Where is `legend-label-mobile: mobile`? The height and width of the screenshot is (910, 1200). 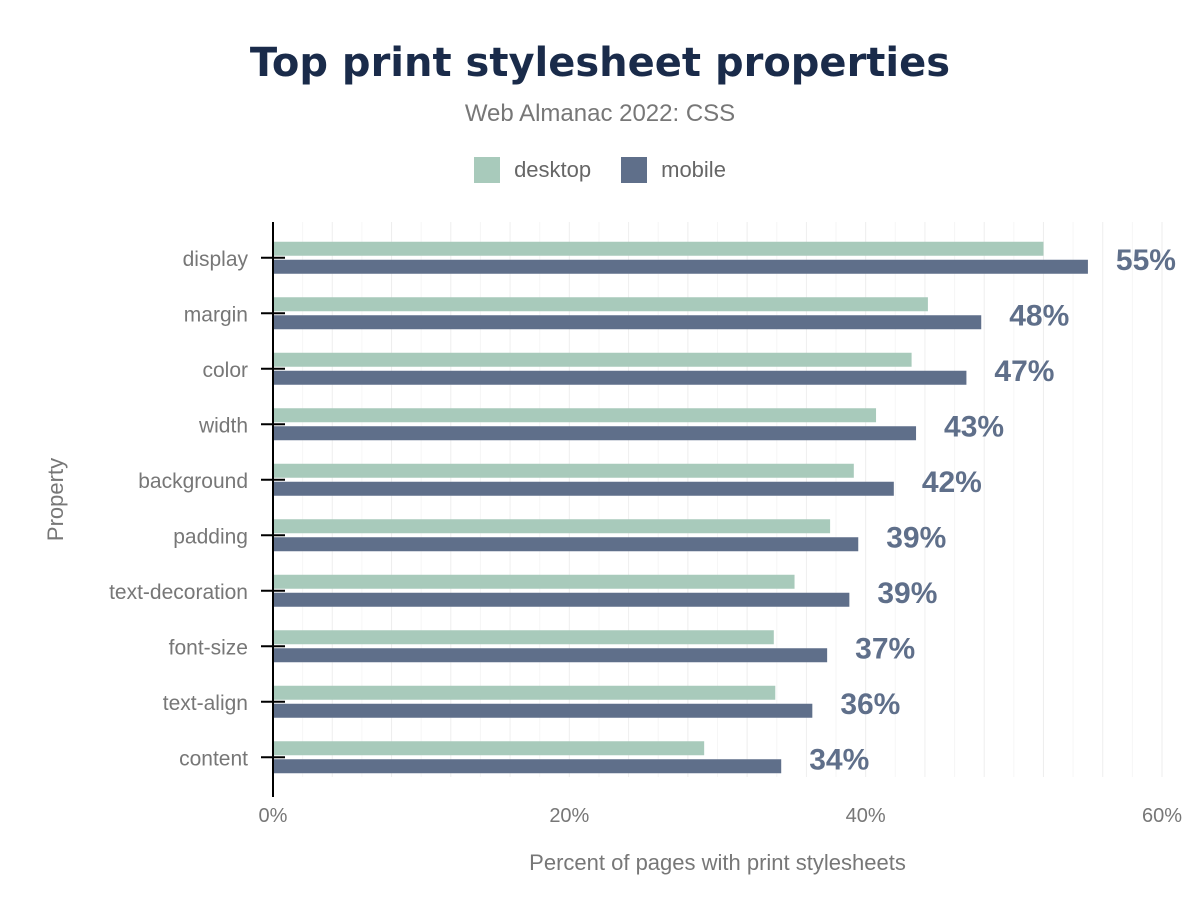
legend-label-mobile: mobile is located at coordinates (693, 169).